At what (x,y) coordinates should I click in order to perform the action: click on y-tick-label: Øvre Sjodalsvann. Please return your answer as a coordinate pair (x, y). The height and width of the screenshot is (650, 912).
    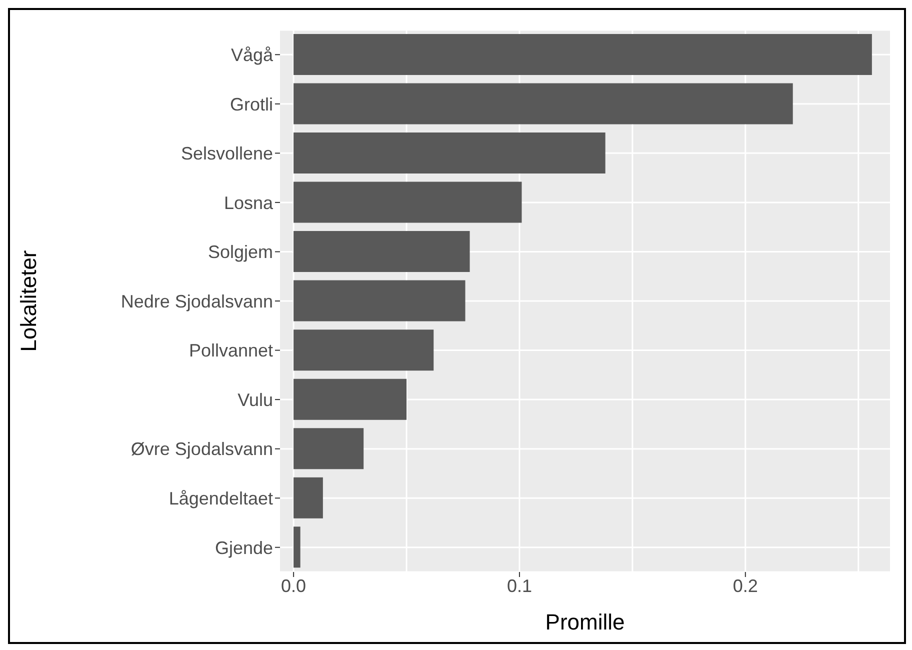
    Looking at the image, I should click on (201, 449).